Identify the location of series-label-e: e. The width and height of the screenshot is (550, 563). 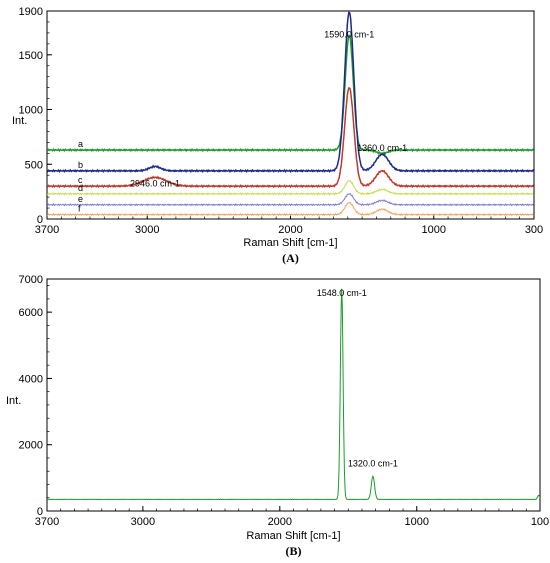
(80, 199).